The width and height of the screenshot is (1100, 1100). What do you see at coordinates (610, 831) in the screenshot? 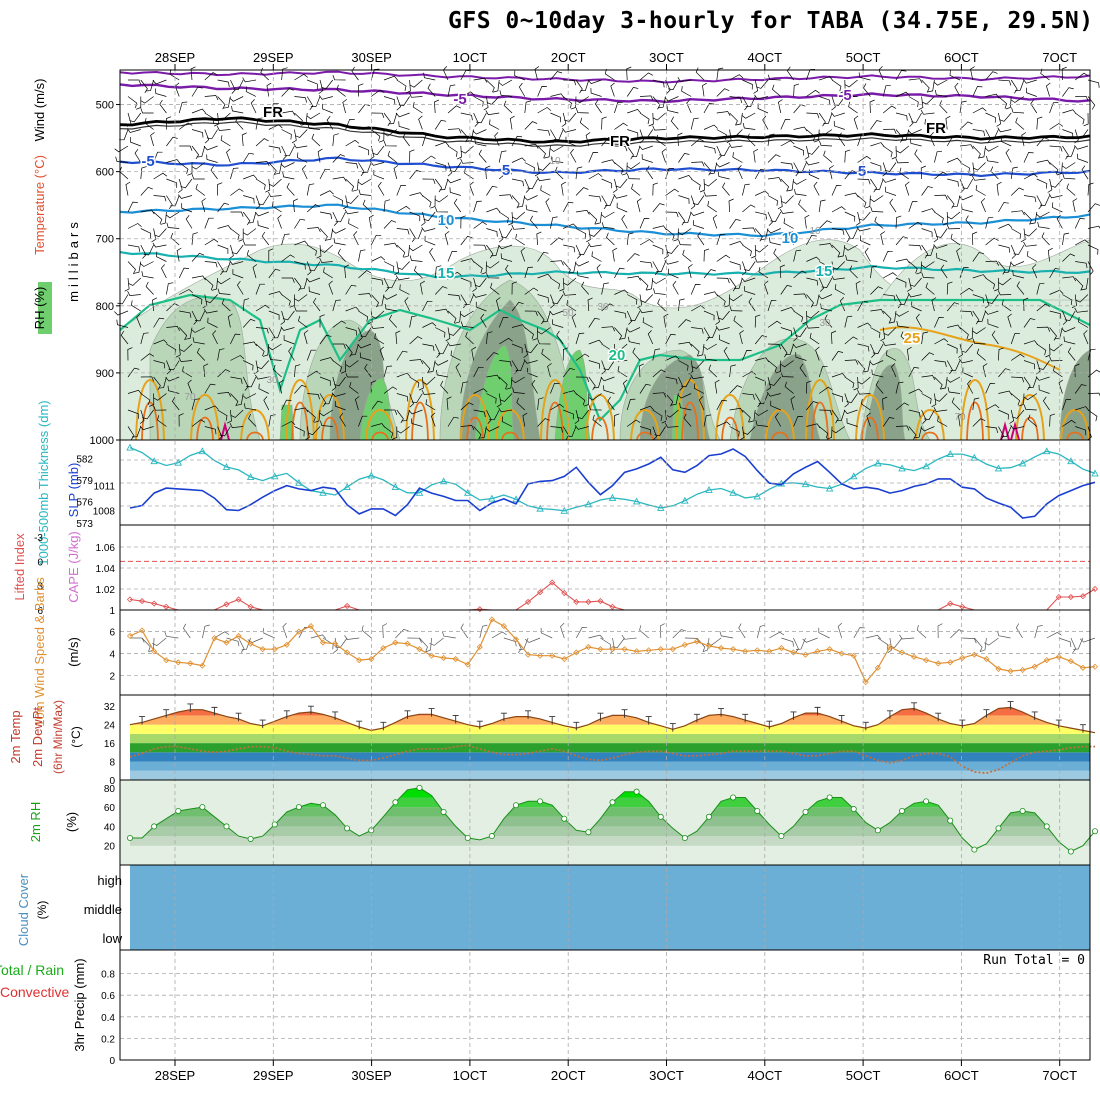
I see `rh-band` at bounding box center [610, 831].